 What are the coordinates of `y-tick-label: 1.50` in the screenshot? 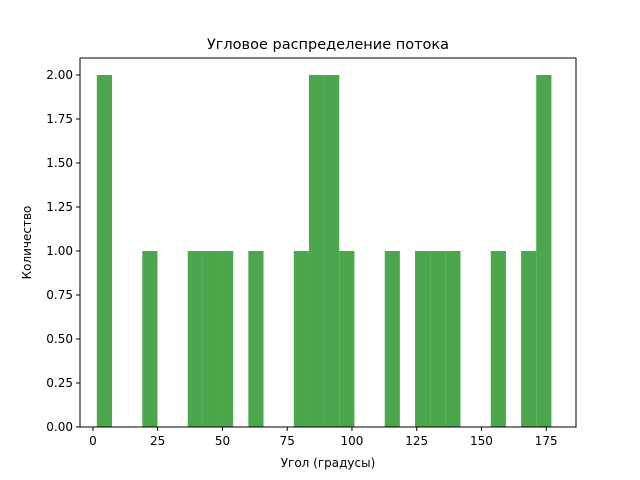 It's located at (59, 163).